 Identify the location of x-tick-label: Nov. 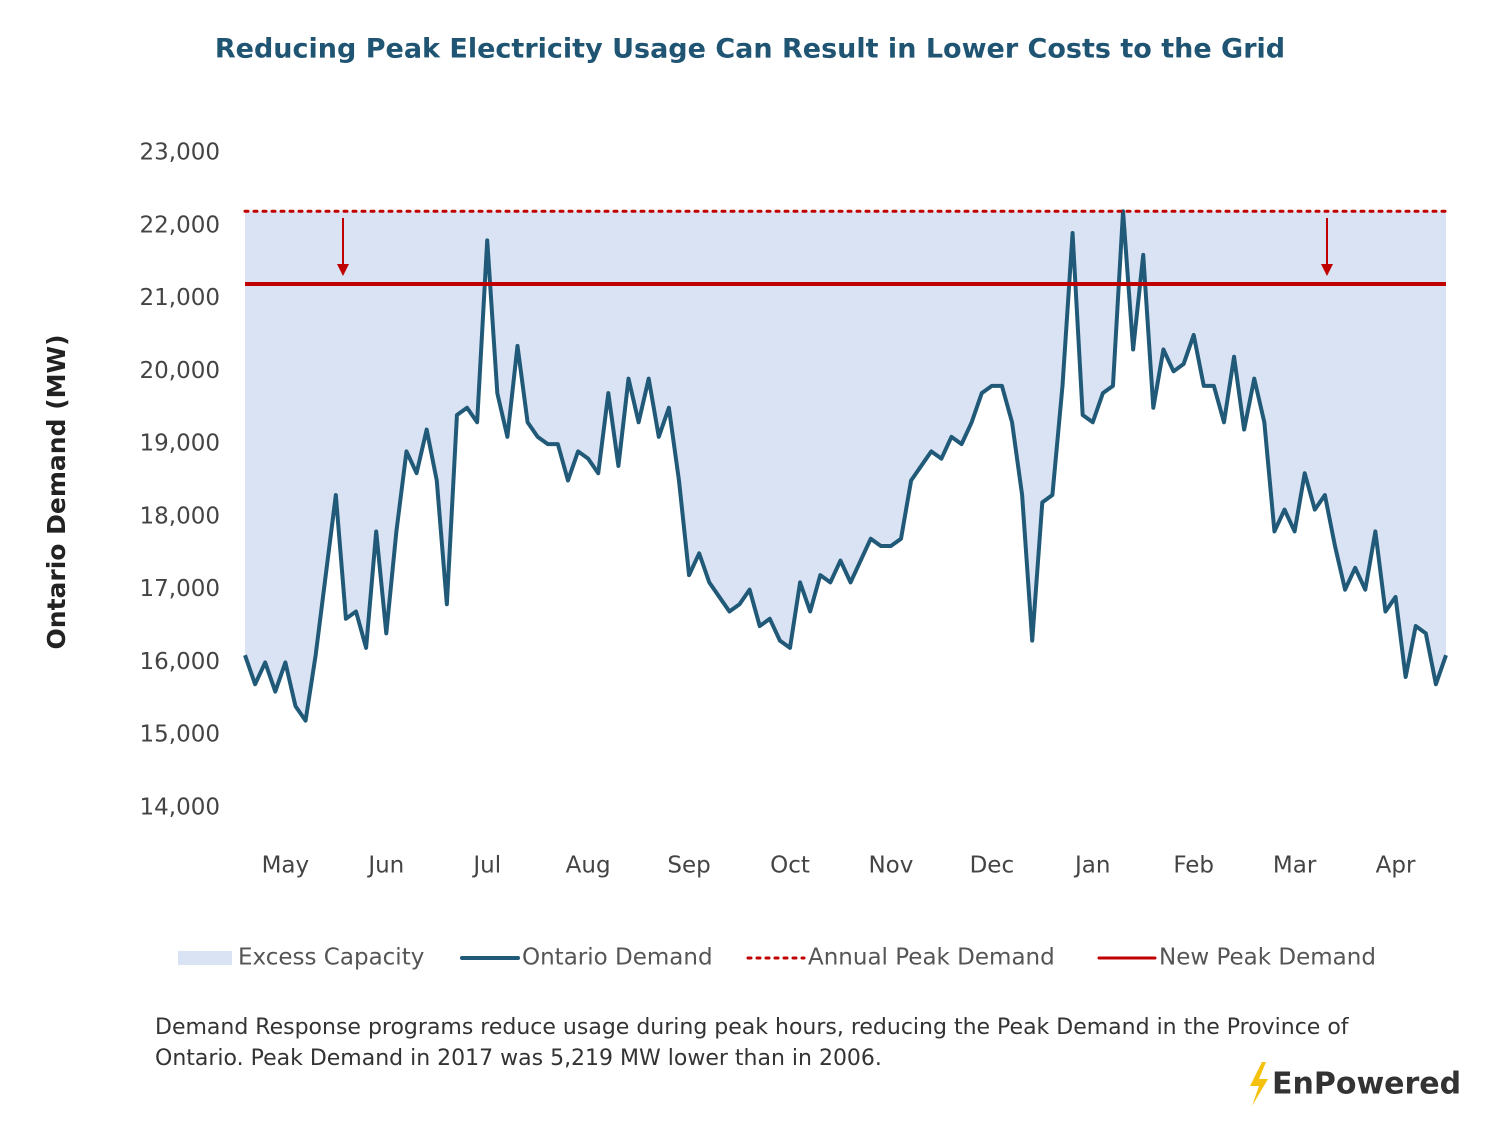
(890, 866).